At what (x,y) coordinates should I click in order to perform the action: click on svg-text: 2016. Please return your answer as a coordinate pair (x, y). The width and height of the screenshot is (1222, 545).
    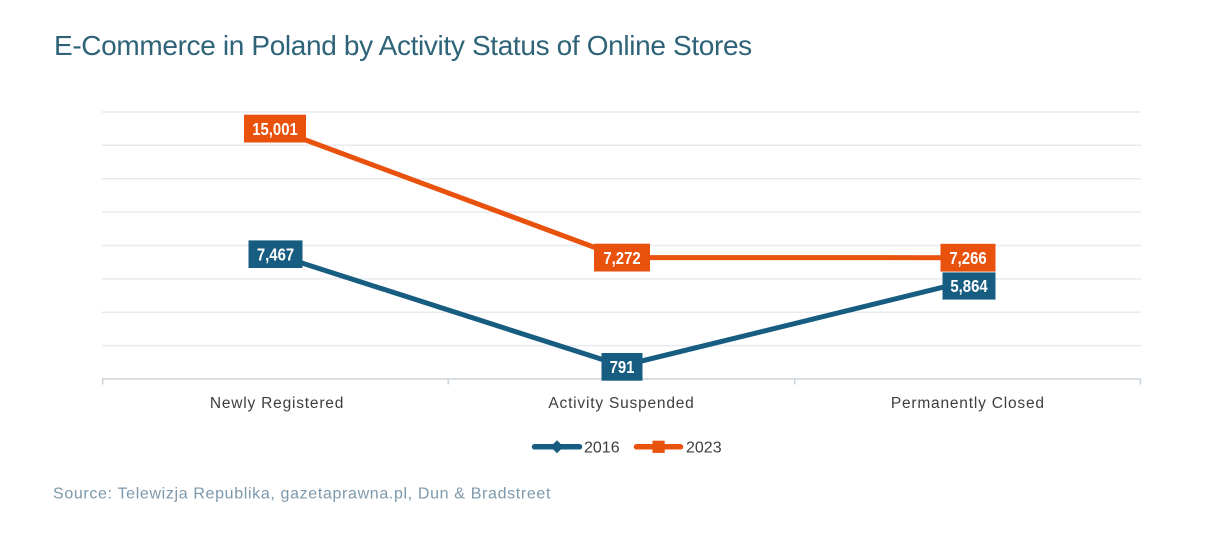
    Looking at the image, I should click on (602, 447).